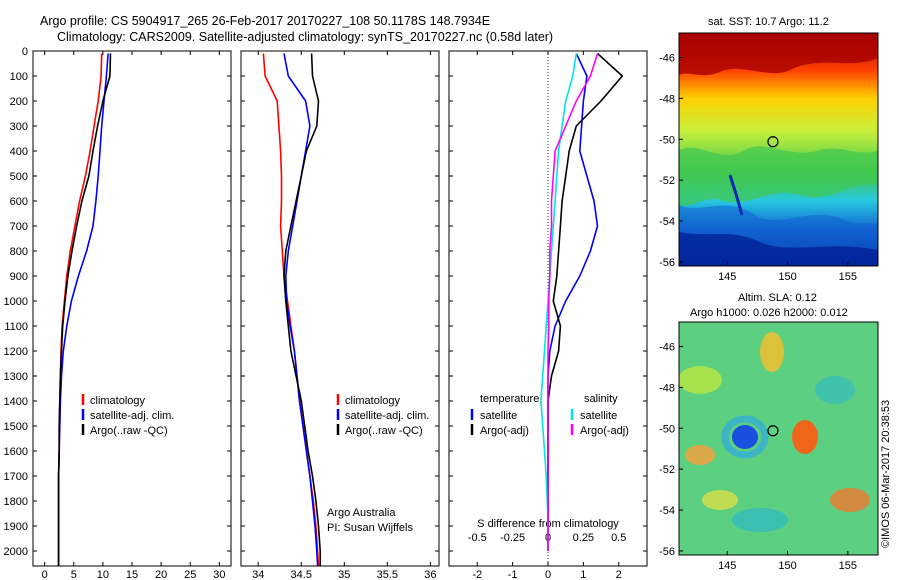  I want to click on series-line-satellite, so click(573, 302).